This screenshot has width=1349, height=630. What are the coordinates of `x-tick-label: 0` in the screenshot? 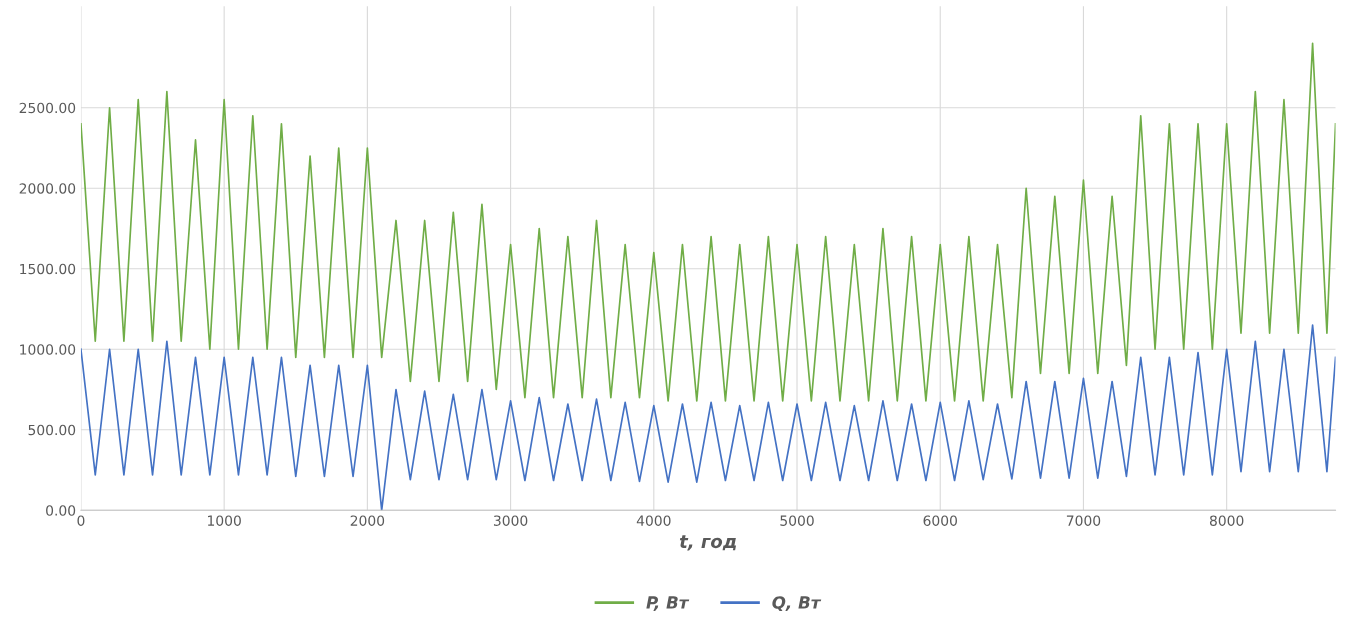 It's located at (81, 520).